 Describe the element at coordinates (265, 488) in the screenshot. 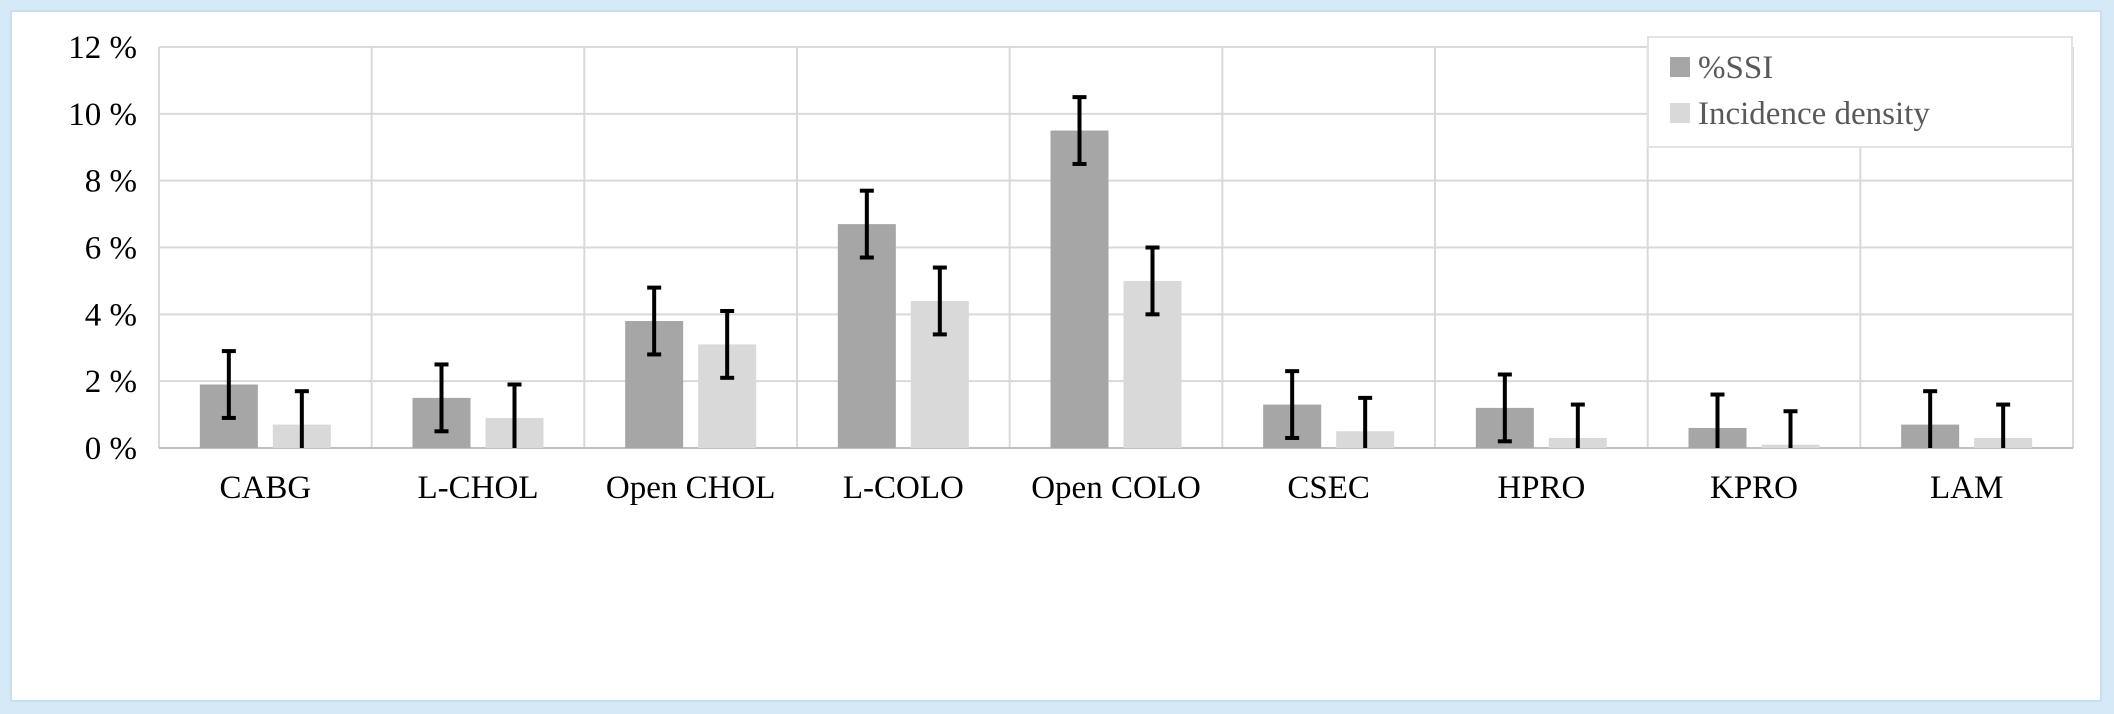

I see `x-tick-label: CABG` at that location.